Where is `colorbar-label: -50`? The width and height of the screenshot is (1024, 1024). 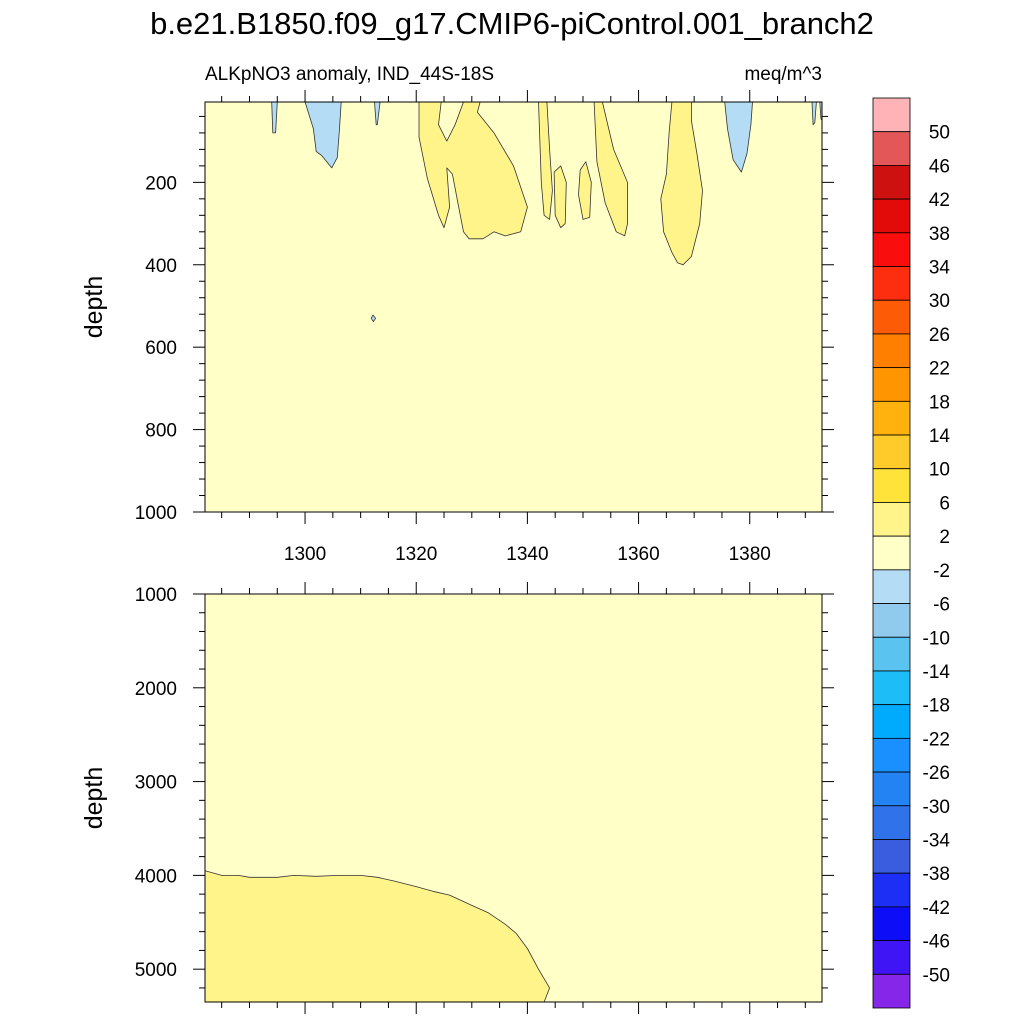
colorbar-label: -50 is located at coordinates (936, 975).